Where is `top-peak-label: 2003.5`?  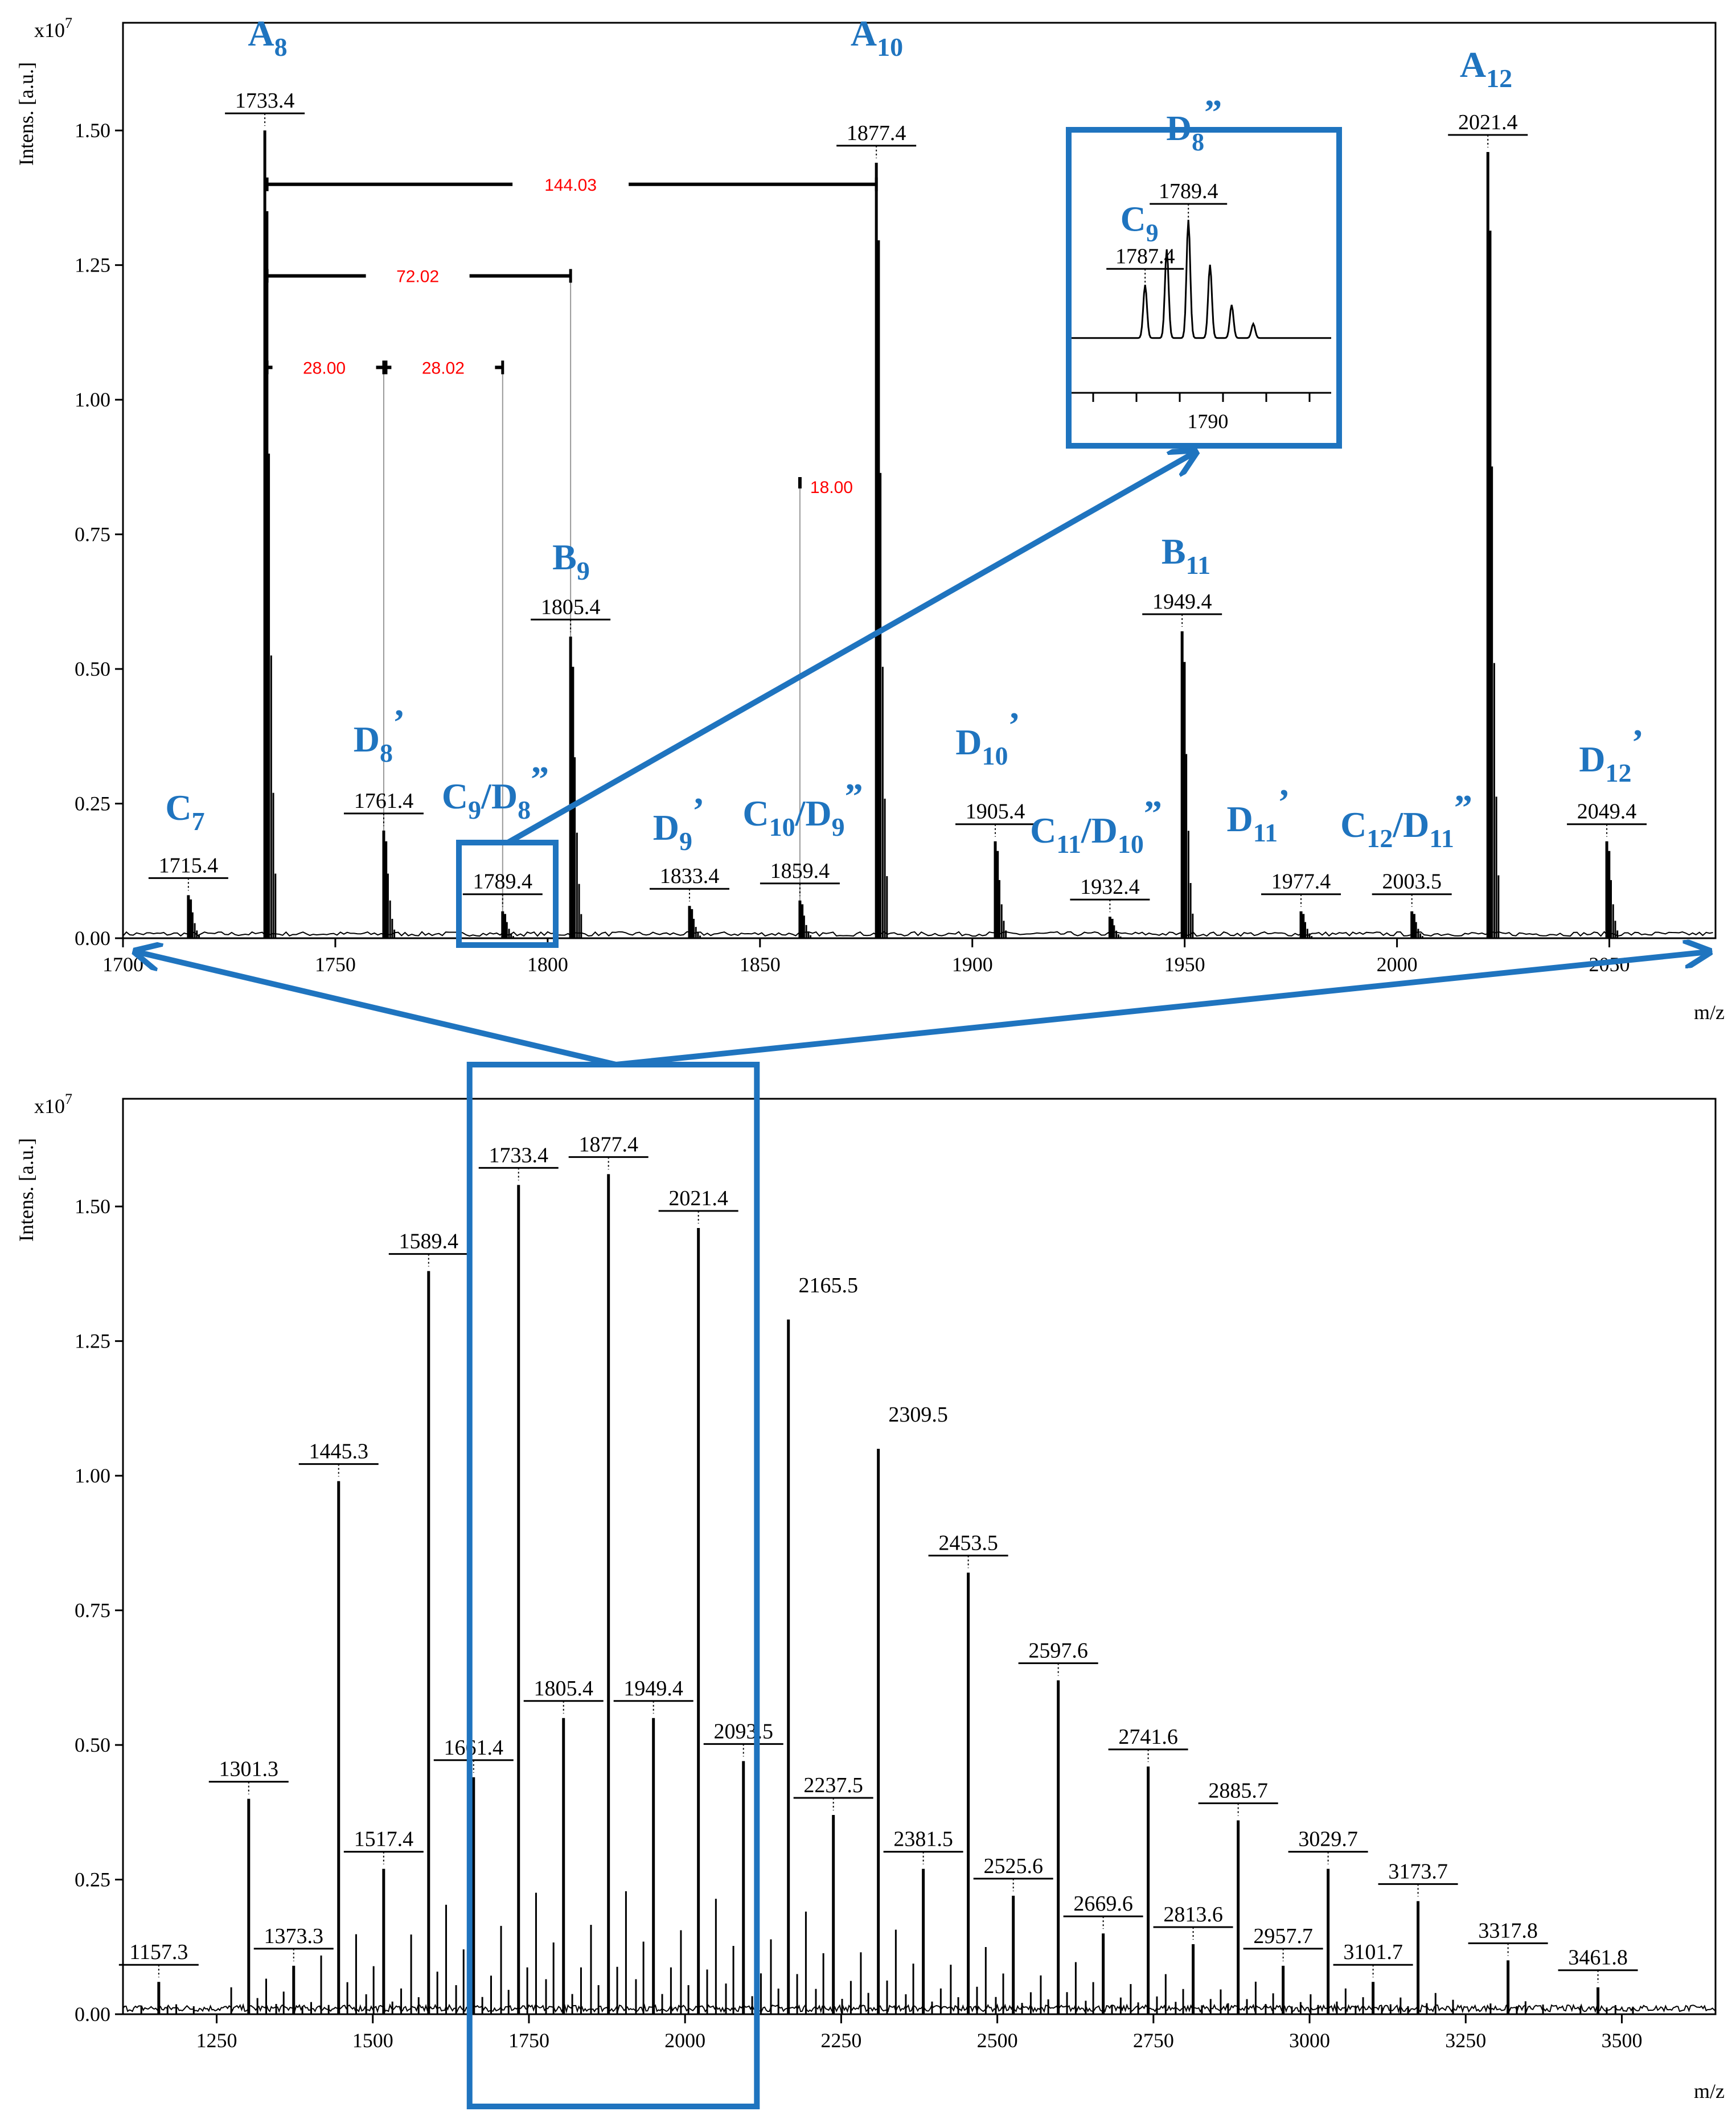
top-peak-label: 2003.5 is located at coordinates (1412, 882).